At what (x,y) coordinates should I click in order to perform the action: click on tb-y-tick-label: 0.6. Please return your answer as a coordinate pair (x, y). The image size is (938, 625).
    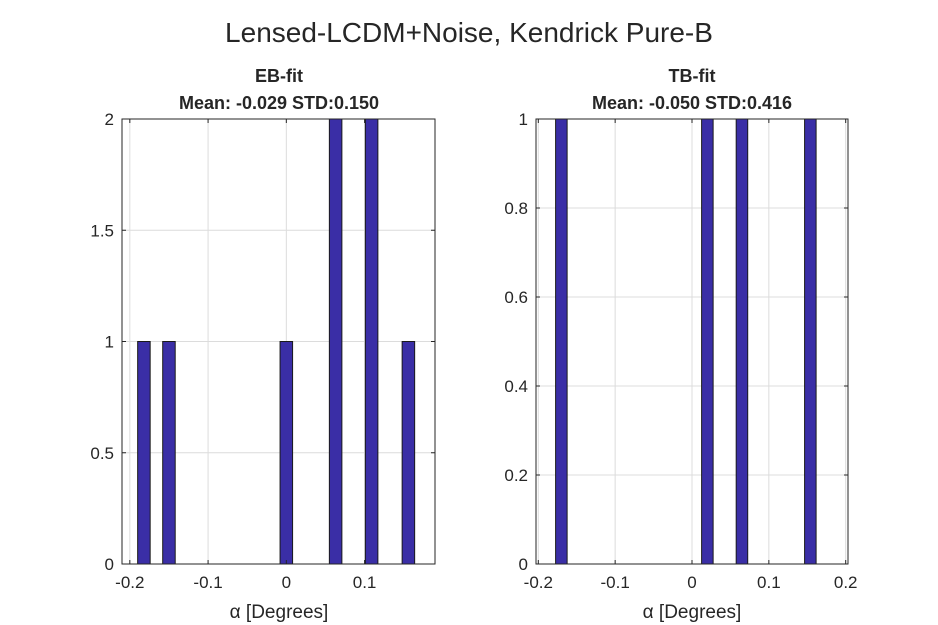
    Looking at the image, I should click on (516, 297).